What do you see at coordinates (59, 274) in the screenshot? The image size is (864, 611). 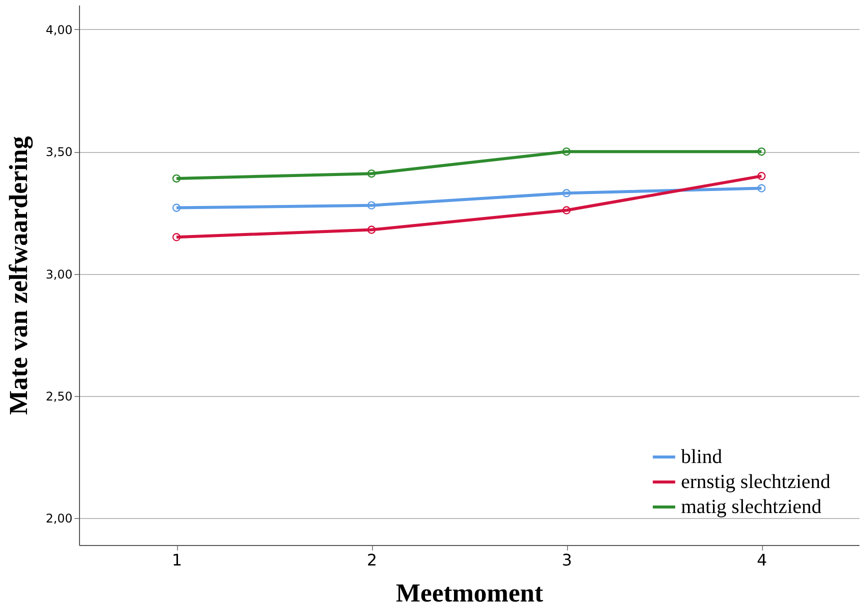 I see `y-tick-label: 3,00` at bounding box center [59, 274].